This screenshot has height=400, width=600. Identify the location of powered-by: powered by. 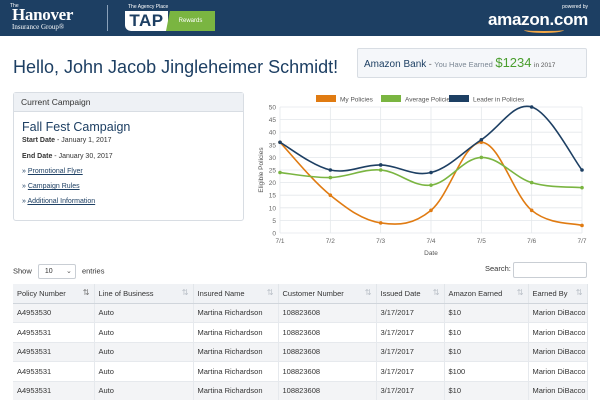
(575, 7).